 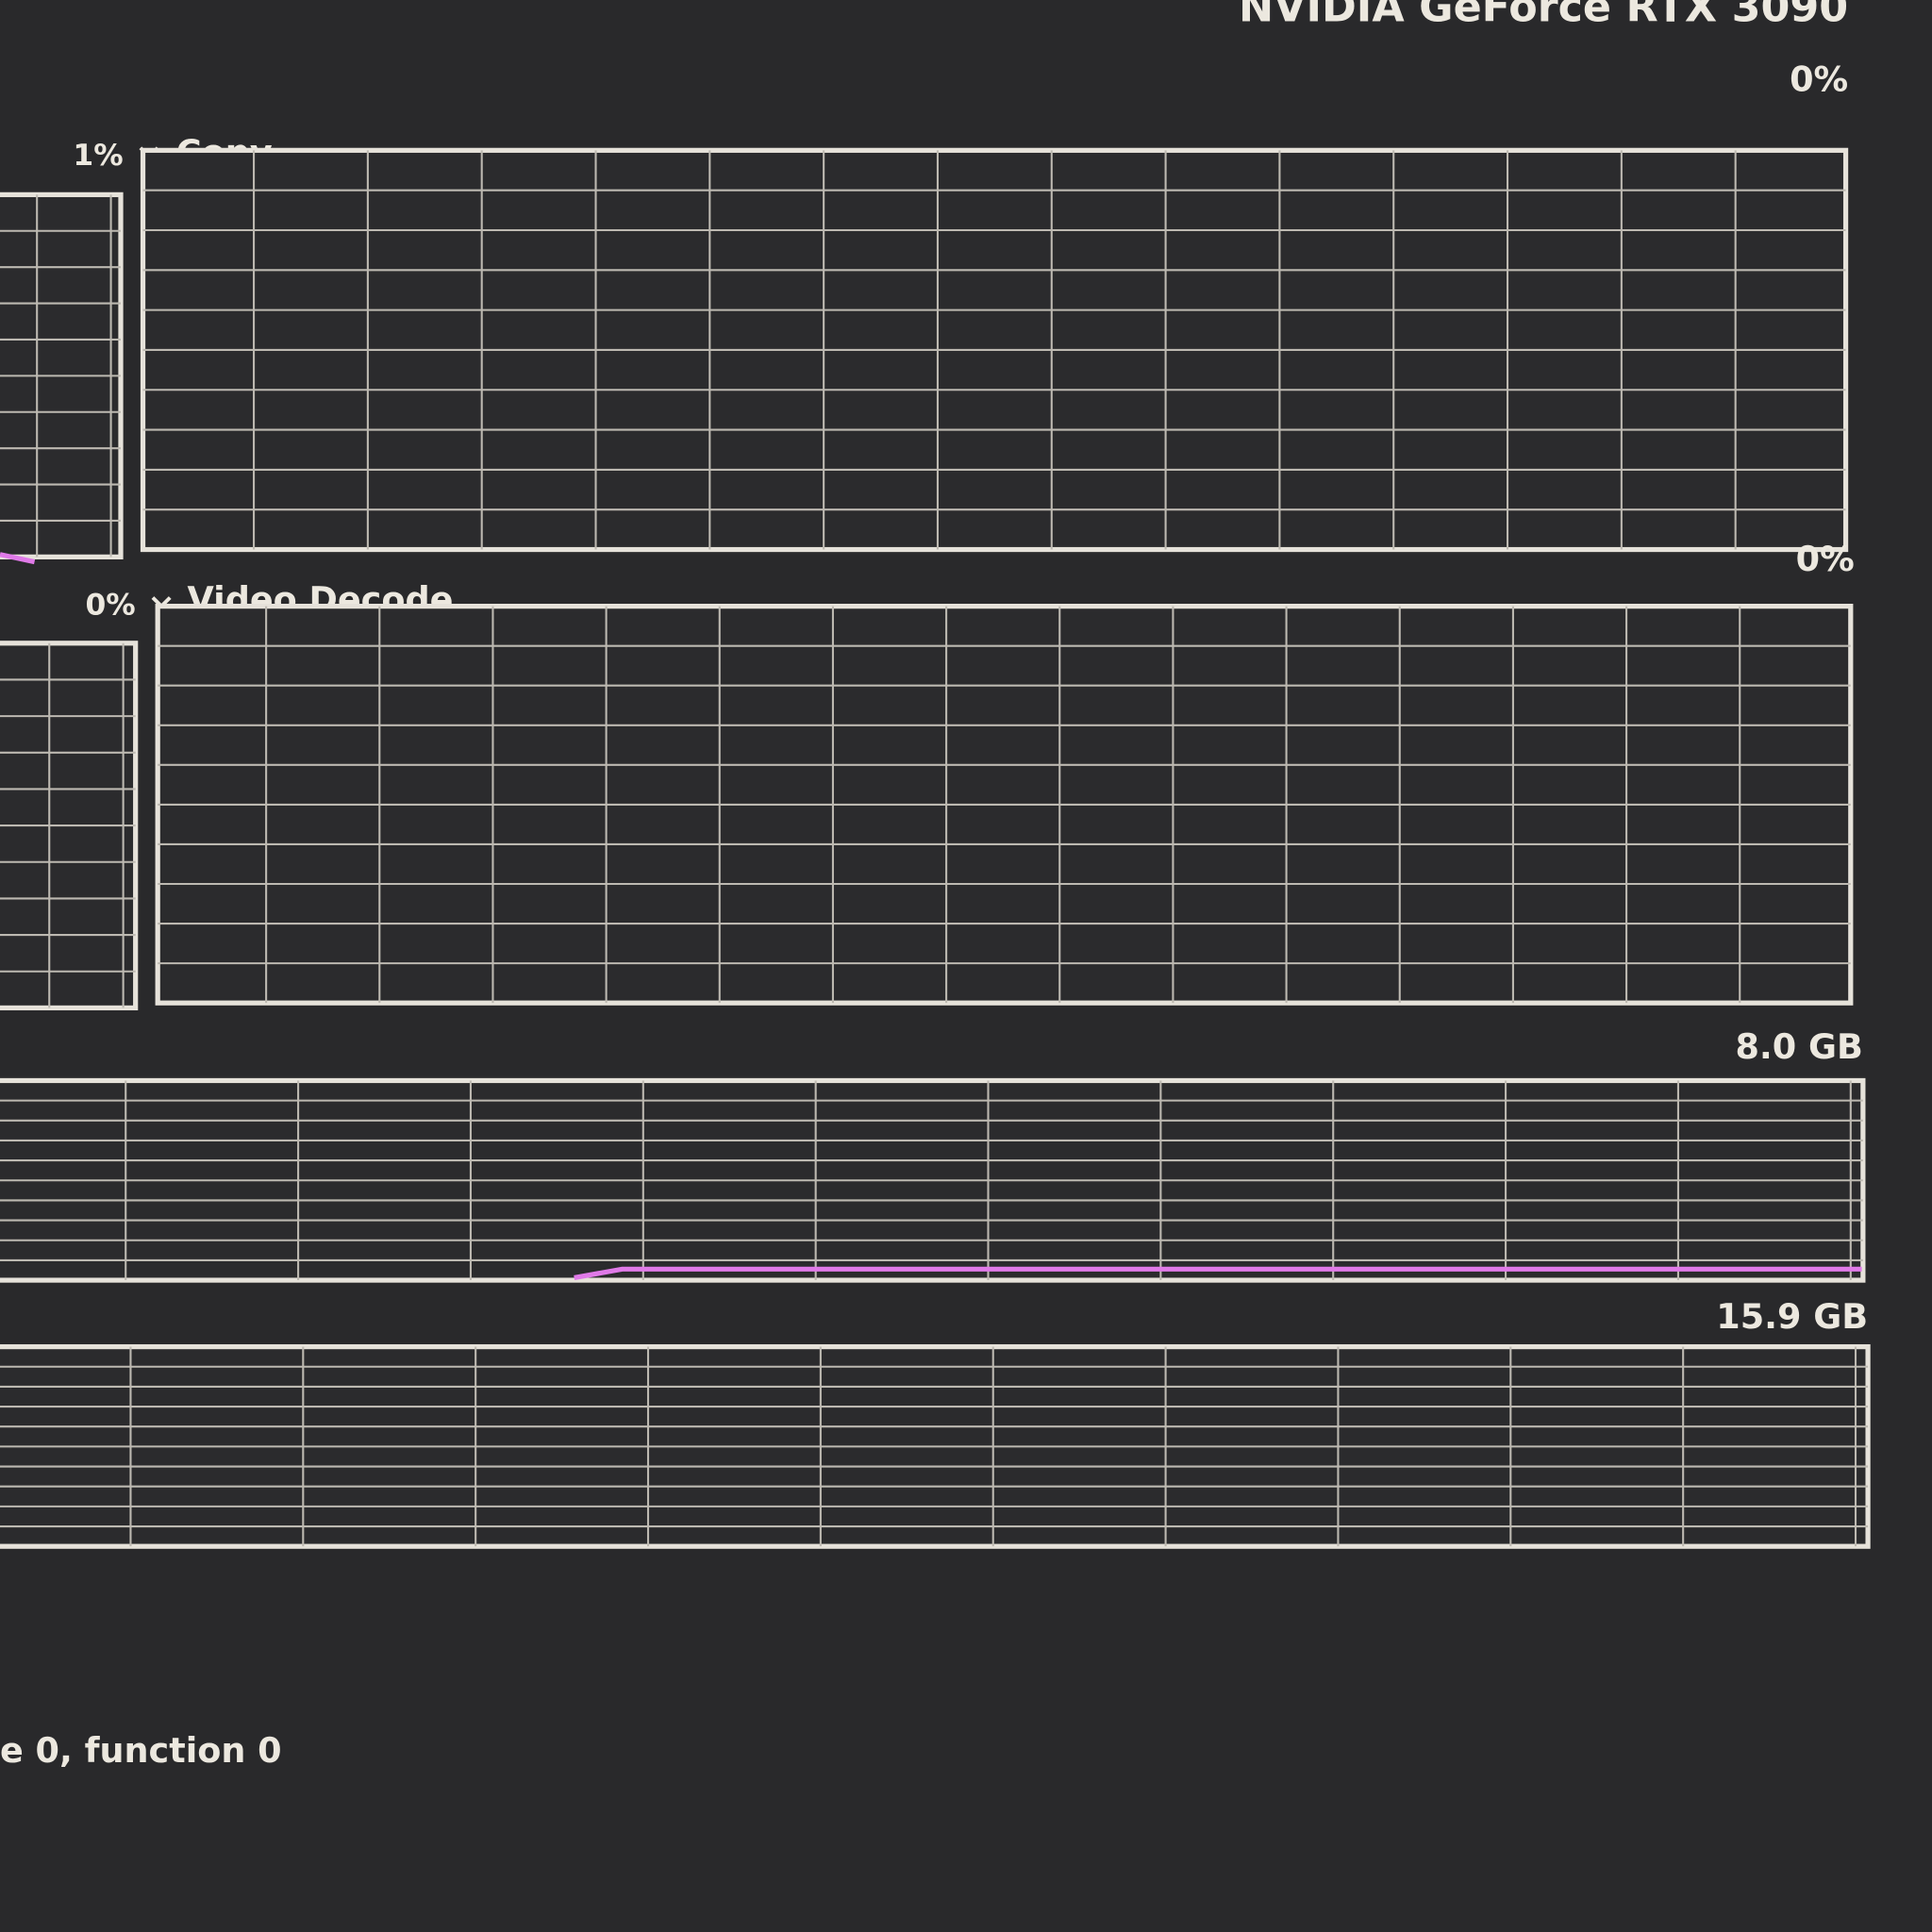 I want to click on gpu-title: NVIDIA GeForce RTX 3090, so click(x=1544, y=16).